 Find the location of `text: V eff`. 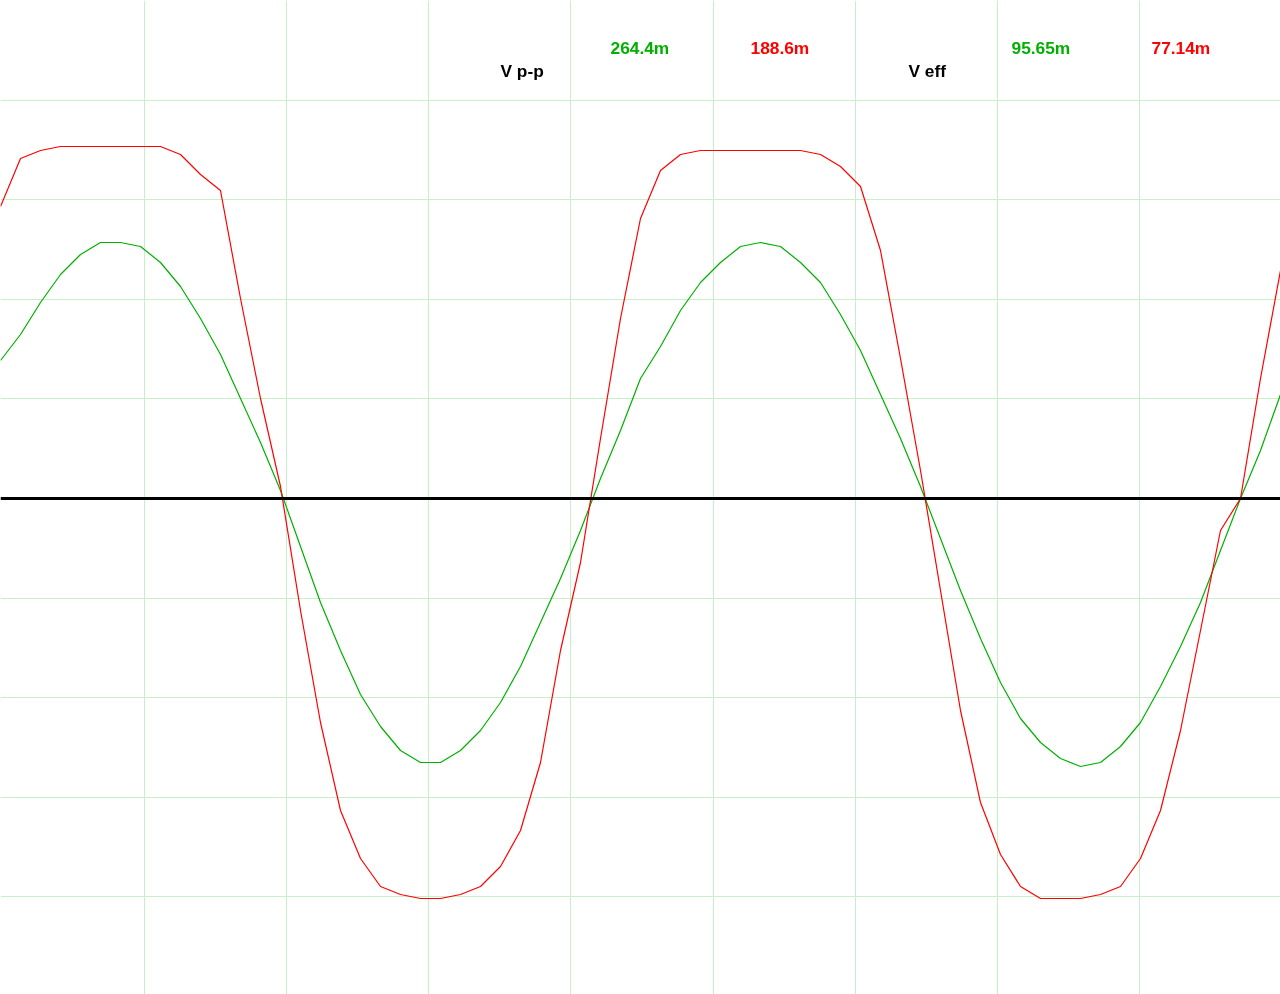

text: V eff is located at coordinates (927, 70).